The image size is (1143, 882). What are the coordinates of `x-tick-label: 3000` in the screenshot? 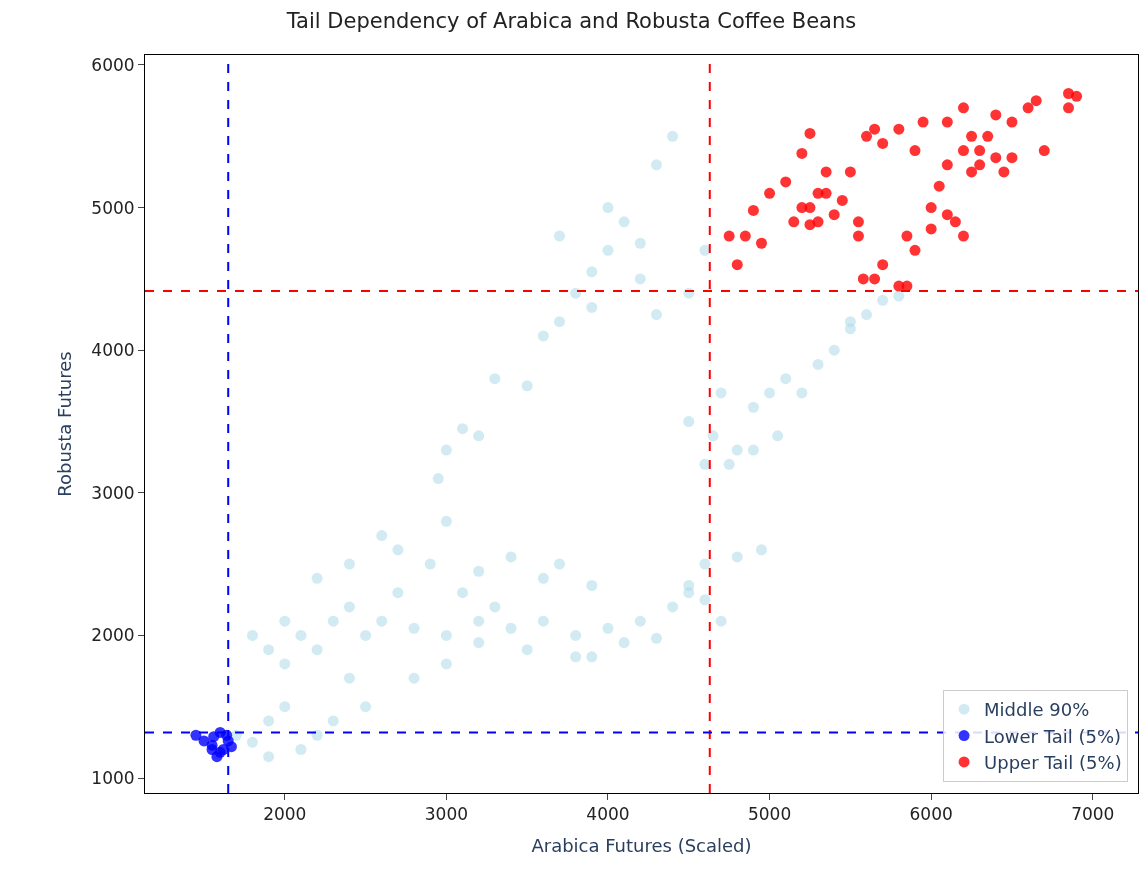 It's located at (446, 814).